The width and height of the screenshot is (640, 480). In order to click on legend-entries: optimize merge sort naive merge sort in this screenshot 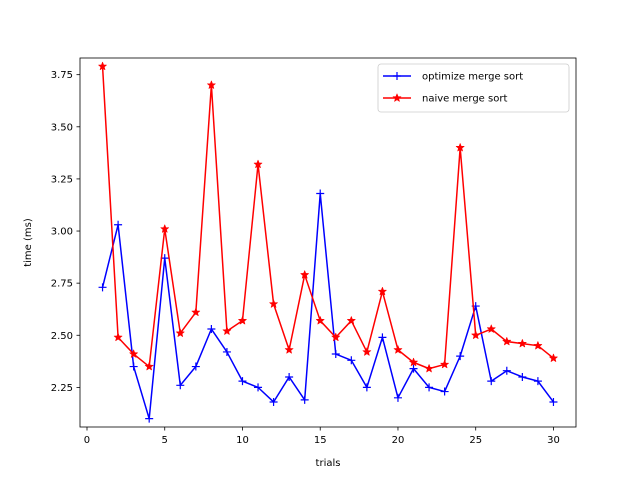, I will do `click(453, 88)`.